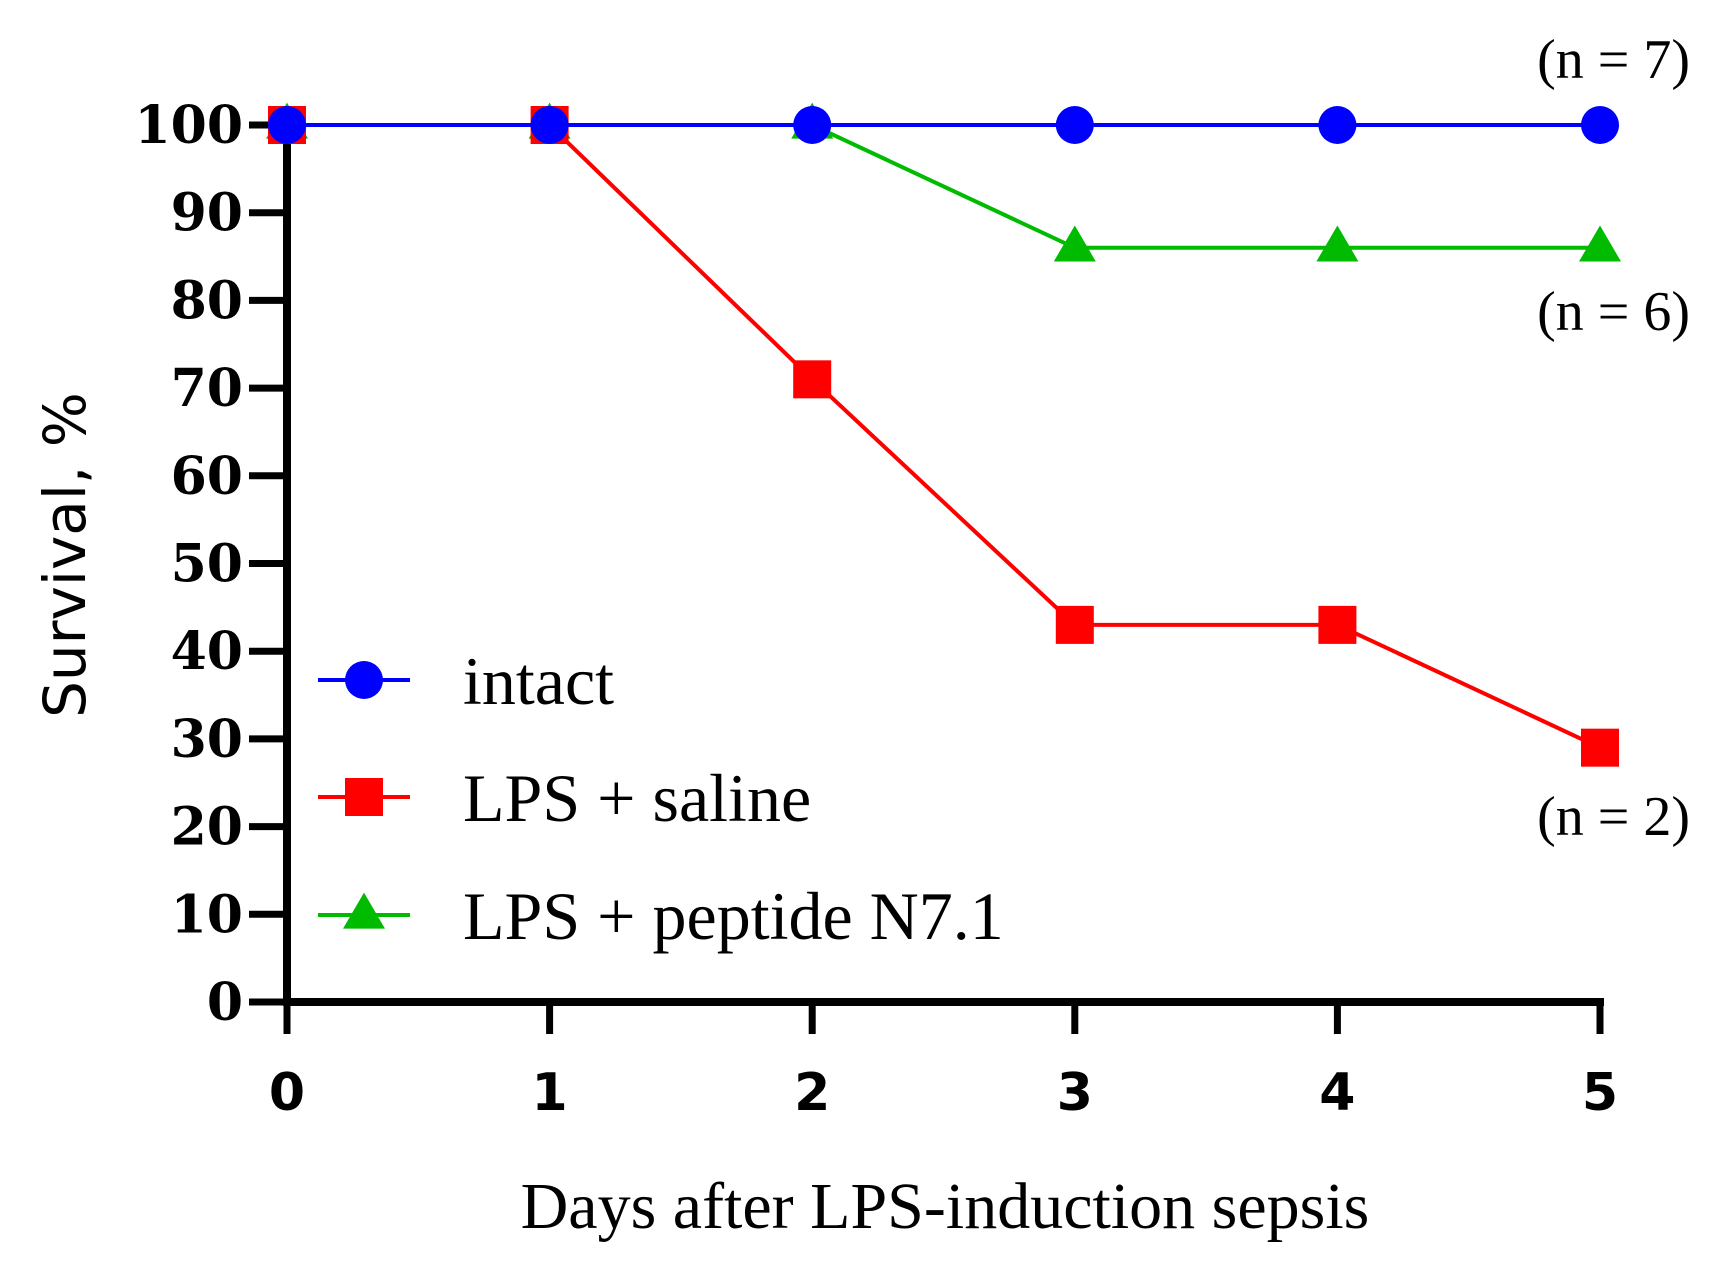 The height and width of the screenshot is (1288, 1724). I want to click on y-tick-label: 80, so click(207, 300).